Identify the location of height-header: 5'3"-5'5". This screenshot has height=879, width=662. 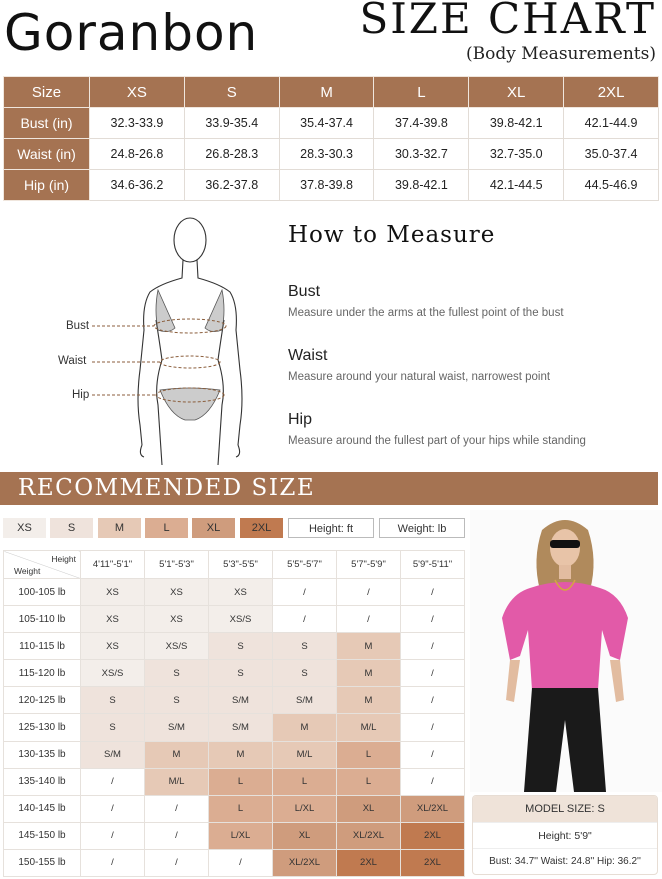
(240, 564).